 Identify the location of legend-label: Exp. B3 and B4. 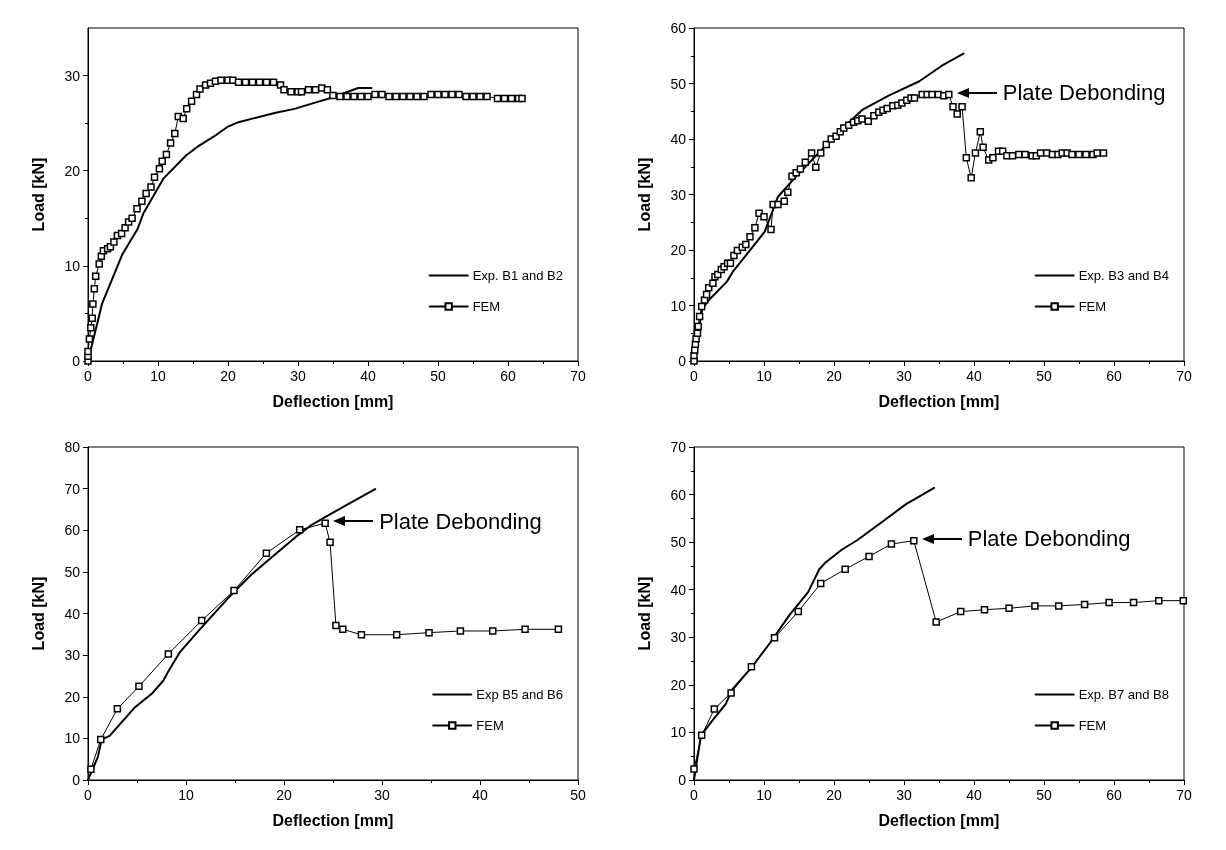
(1123, 275).